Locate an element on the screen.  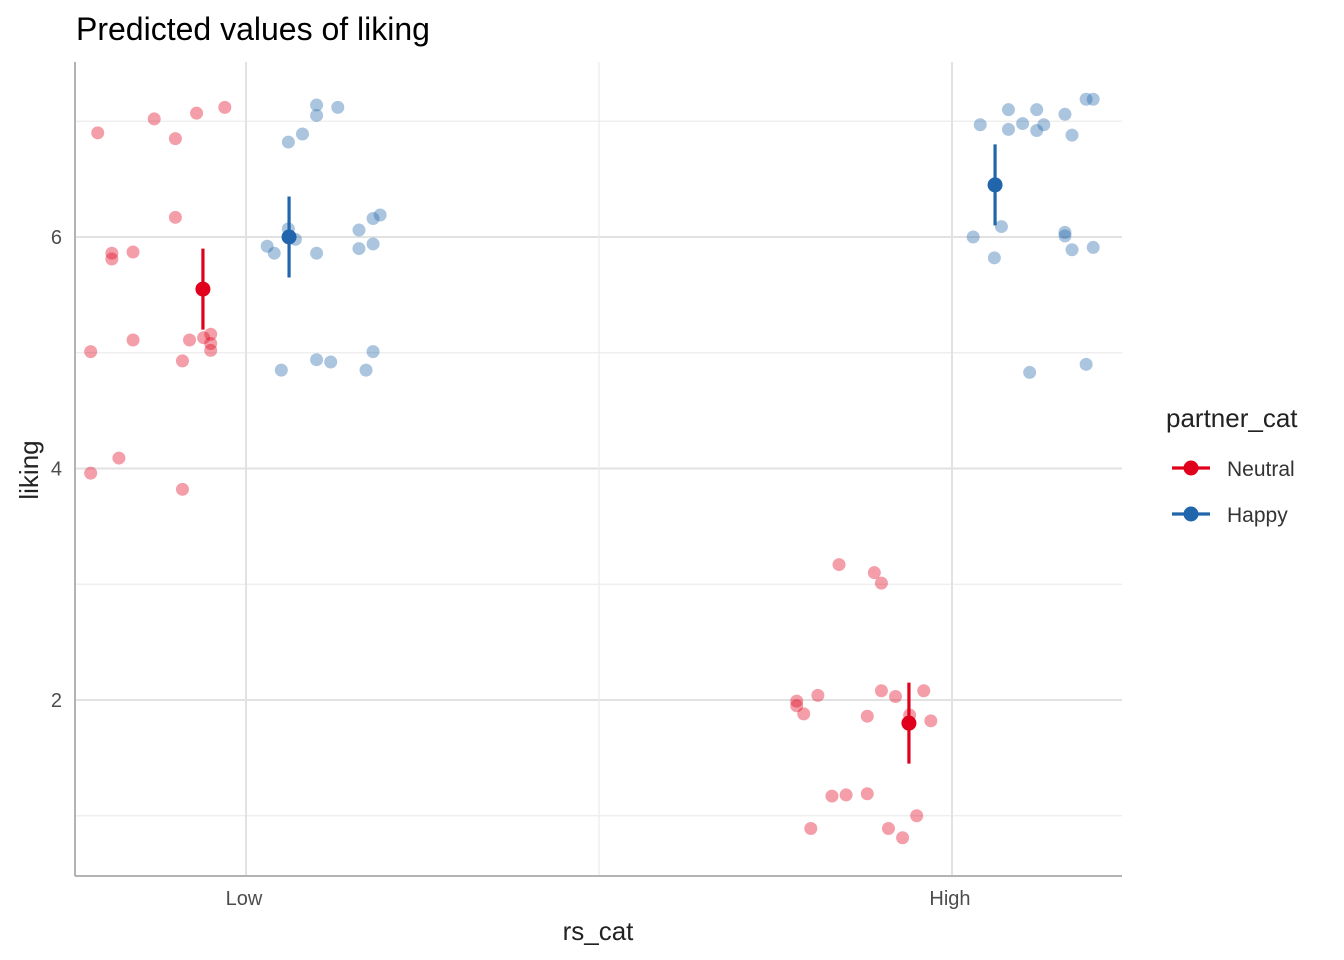
y-tick-label: 4 is located at coordinates (56, 470).